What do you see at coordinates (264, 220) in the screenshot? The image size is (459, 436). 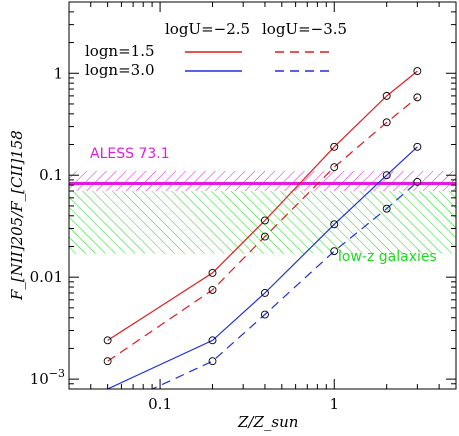 I see `data-point-s0-x0.4` at bounding box center [264, 220].